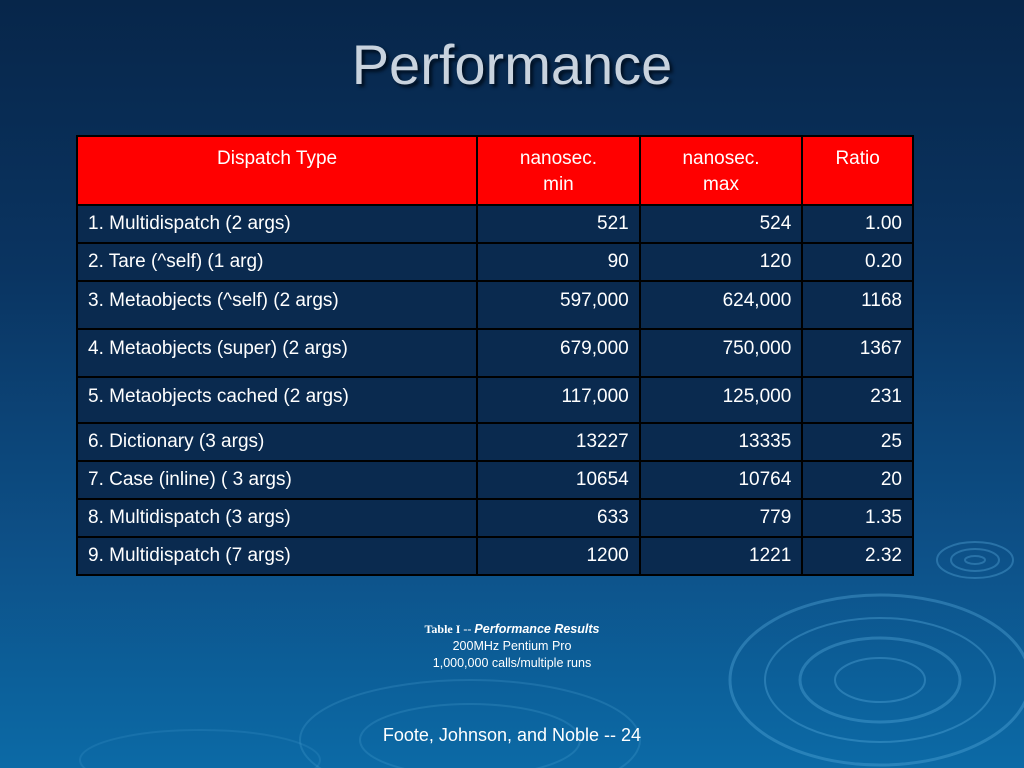  What do you see at coordinates (857, 305) in the screenshot?
I see `ratio-cell: 1168` at bounding box center [857, 305].